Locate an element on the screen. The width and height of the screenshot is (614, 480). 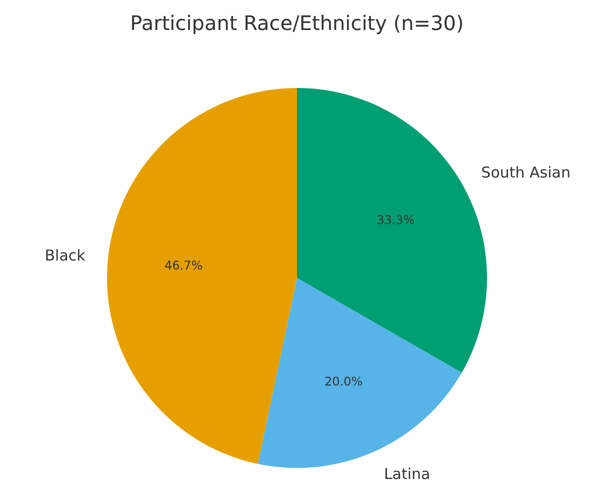
data-label: 33.3% is located at coordinates (395, 220).